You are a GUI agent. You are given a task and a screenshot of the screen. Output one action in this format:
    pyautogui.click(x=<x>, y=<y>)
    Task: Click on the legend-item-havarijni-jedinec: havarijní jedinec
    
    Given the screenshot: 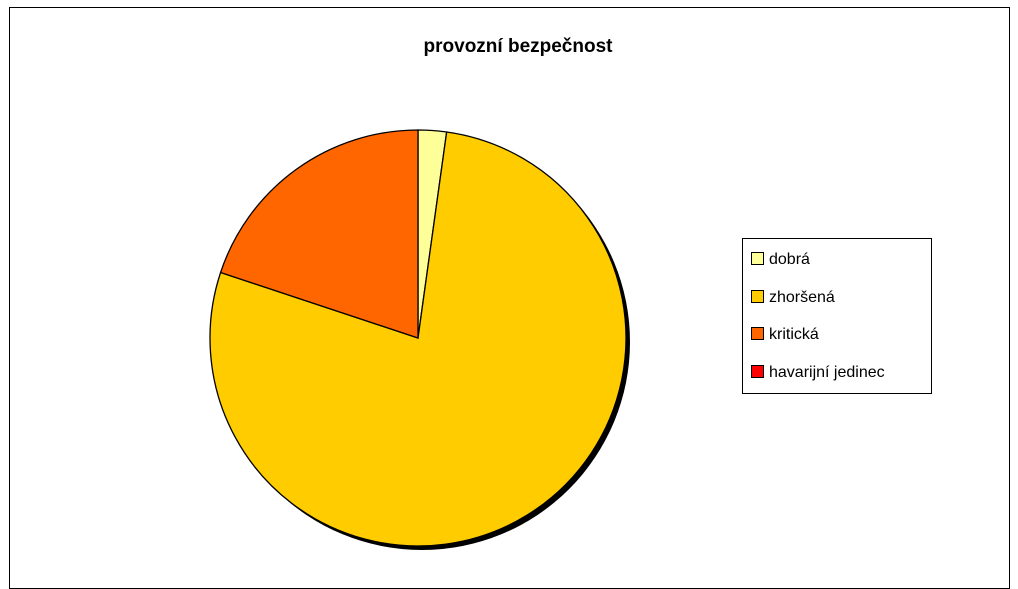 What is the action you would take?
    pyautogui.click(x=818, y=373)
    